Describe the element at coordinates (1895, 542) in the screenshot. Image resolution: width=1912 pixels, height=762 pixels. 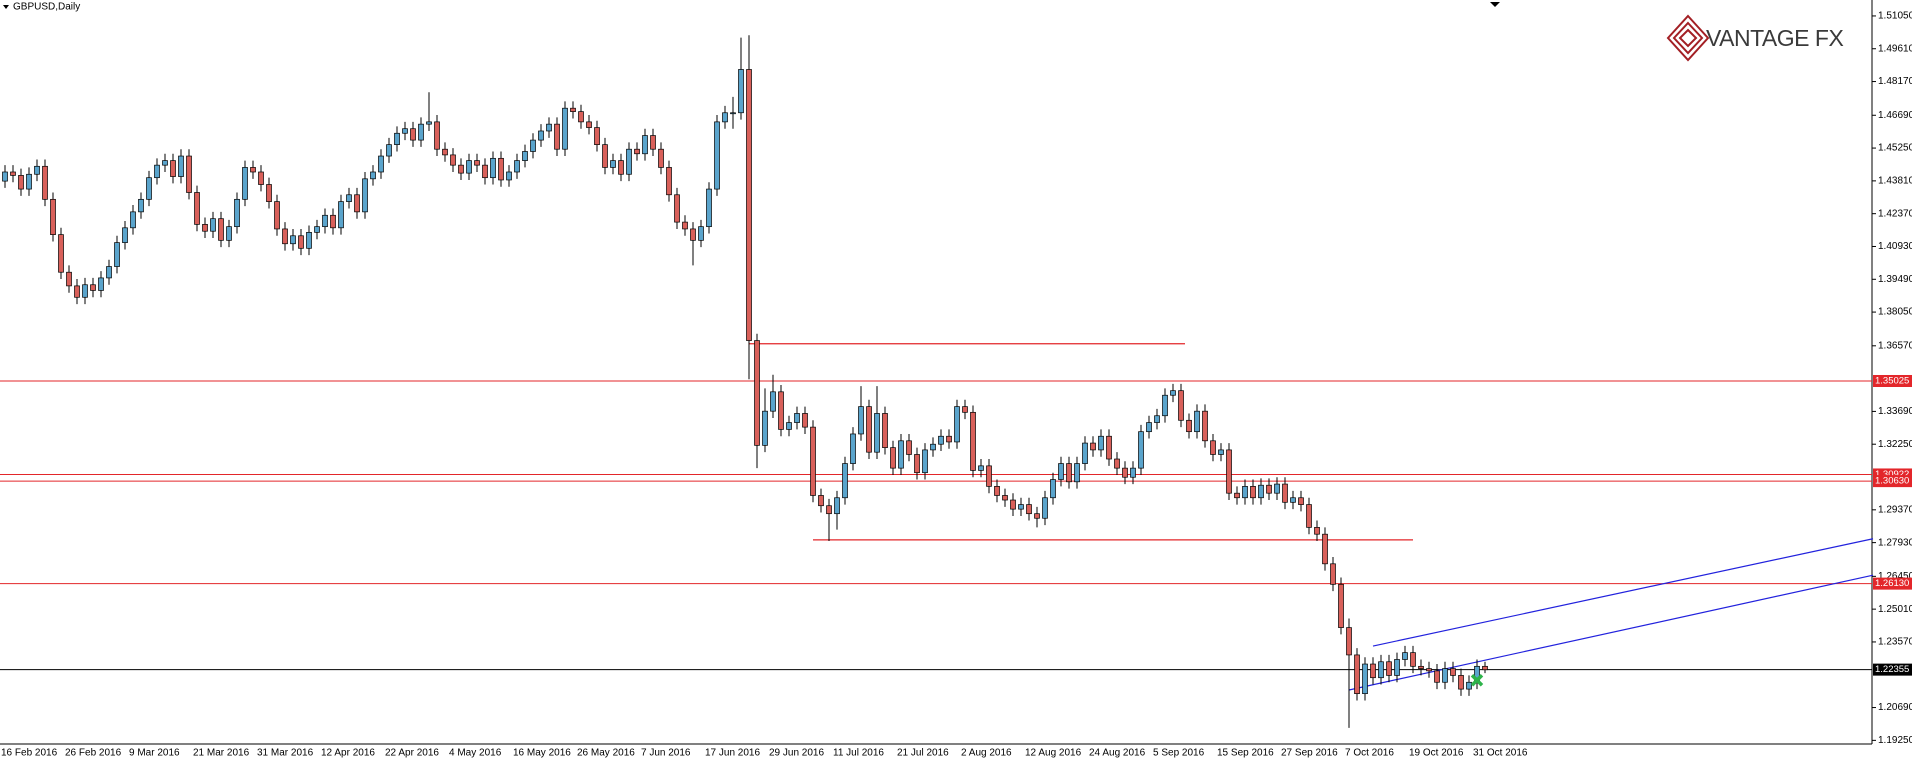
I see `y-tick-label: 1.27930` at that location.